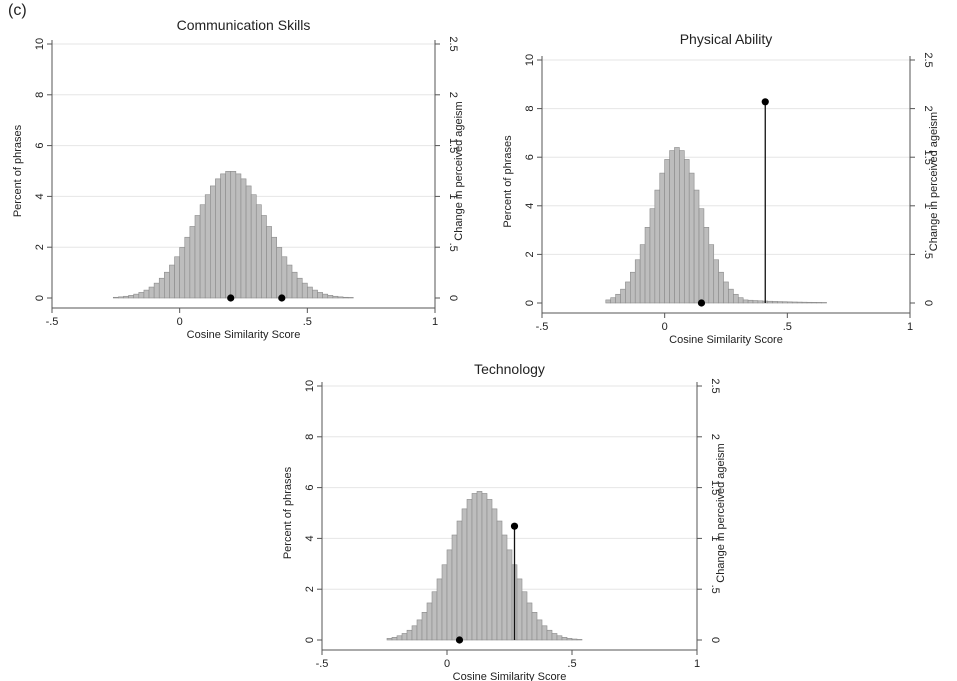 The image size is (957, 681). What do you see at coordinates (310, 437) in the screenshot?
I see `y-tick-label: 8` at bounding box center [310, 437].